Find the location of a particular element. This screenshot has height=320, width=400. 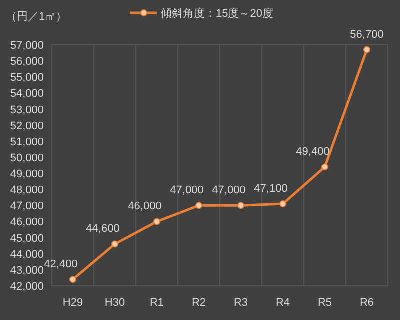

y-axis-title: （円／1㎡） is located at coordinates (37, 17).